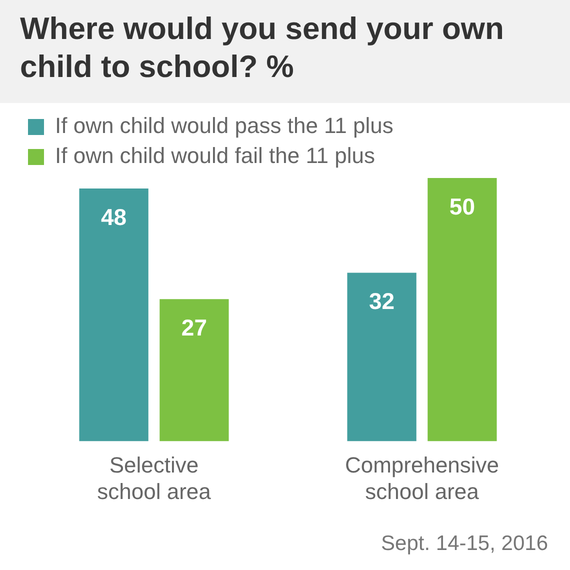 Image resolution: width=570 pixels, height=570 pixels. What do you see at coordinates (154, 478) in the screenshot?
I see `x-tick-label: Selective school area` at bounding box center [154, 478].